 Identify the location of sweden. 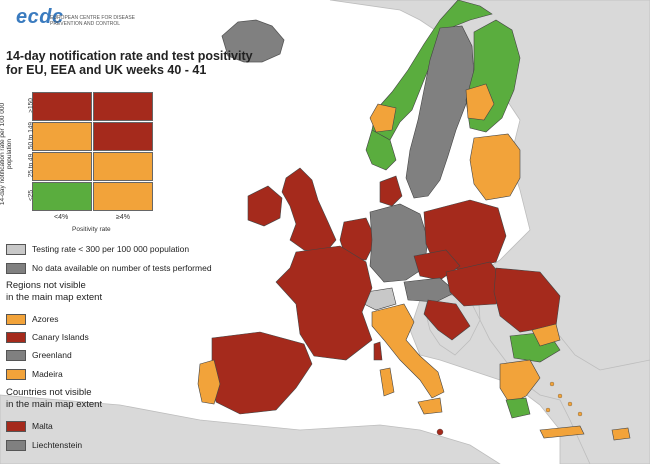
(440, 112).